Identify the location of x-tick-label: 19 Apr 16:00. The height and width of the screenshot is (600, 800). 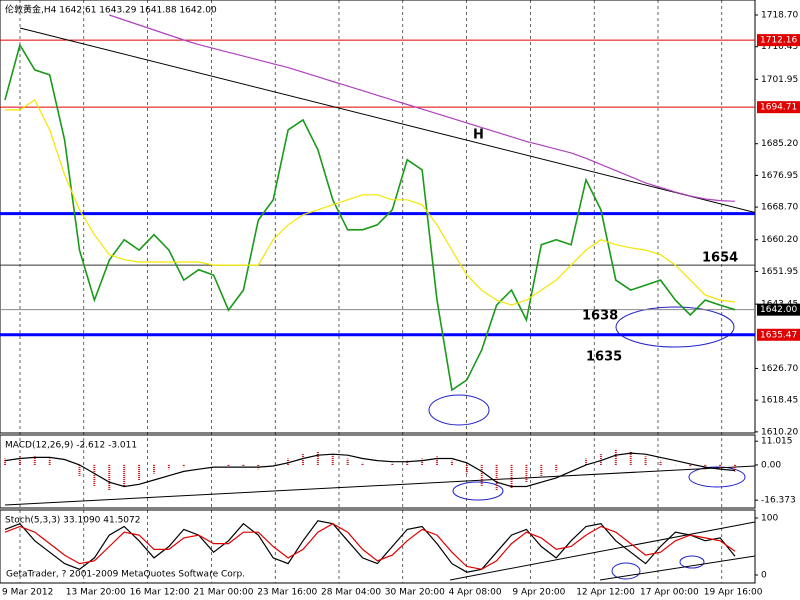
(733, 593).